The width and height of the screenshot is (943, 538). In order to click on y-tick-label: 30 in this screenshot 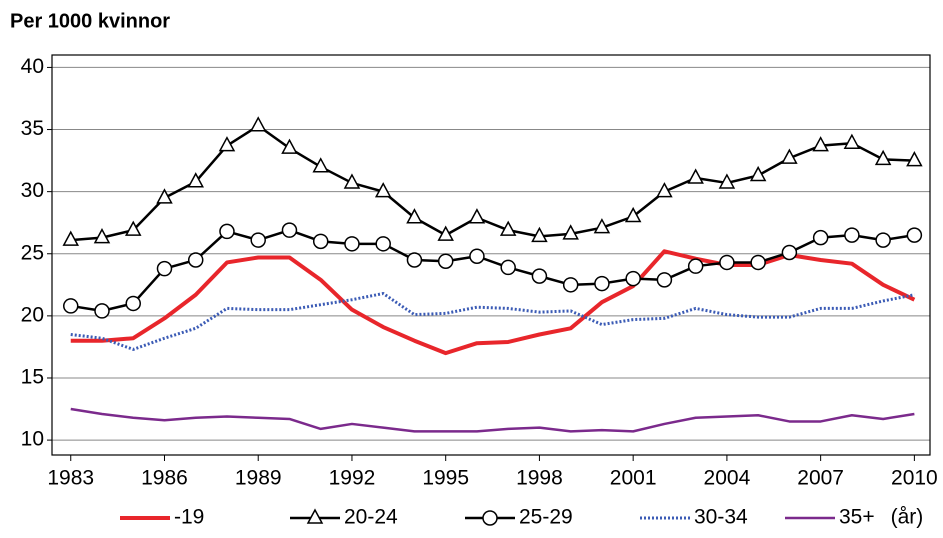, I will do `click(32, 190)`.